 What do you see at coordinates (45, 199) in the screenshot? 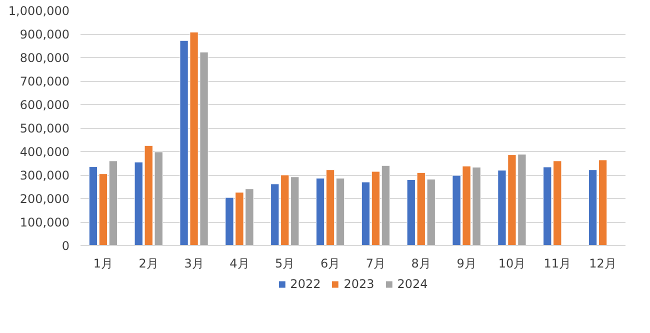
I see `y-tick-label: 200,000` at bounding box center [45, 199].